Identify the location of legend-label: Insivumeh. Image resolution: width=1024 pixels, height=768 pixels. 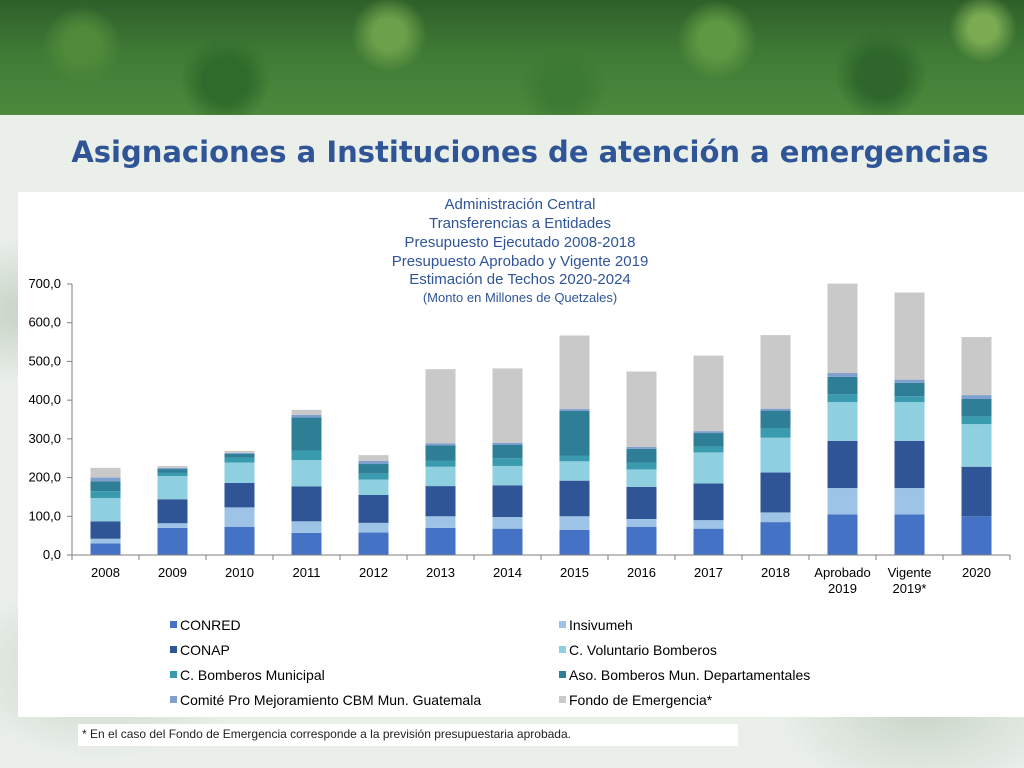
(601, 625).